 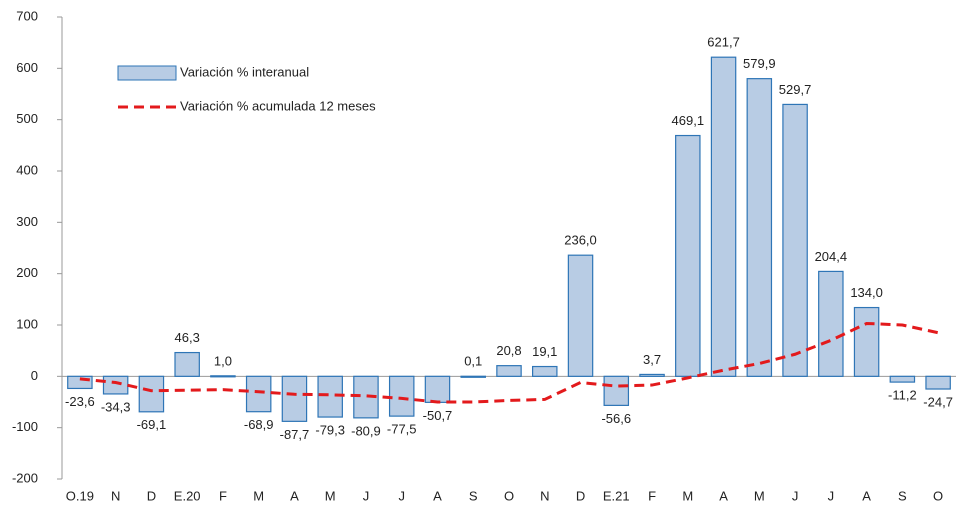 I want to click on data-label: -87,7, so click(x=295, y=434).